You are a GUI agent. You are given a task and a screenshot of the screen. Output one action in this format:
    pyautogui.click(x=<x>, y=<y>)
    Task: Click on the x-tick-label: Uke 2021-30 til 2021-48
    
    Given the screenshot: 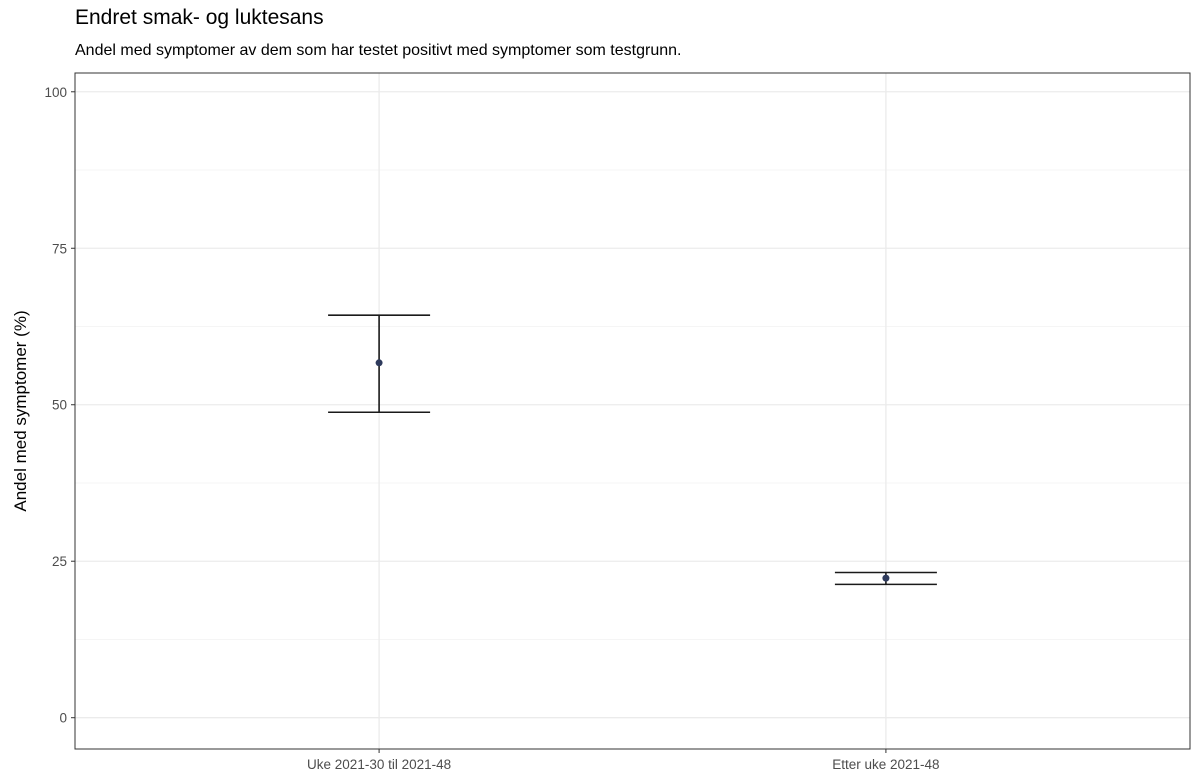 What is the action you would take?
    pyautogui.click(x=379, y=764)
    